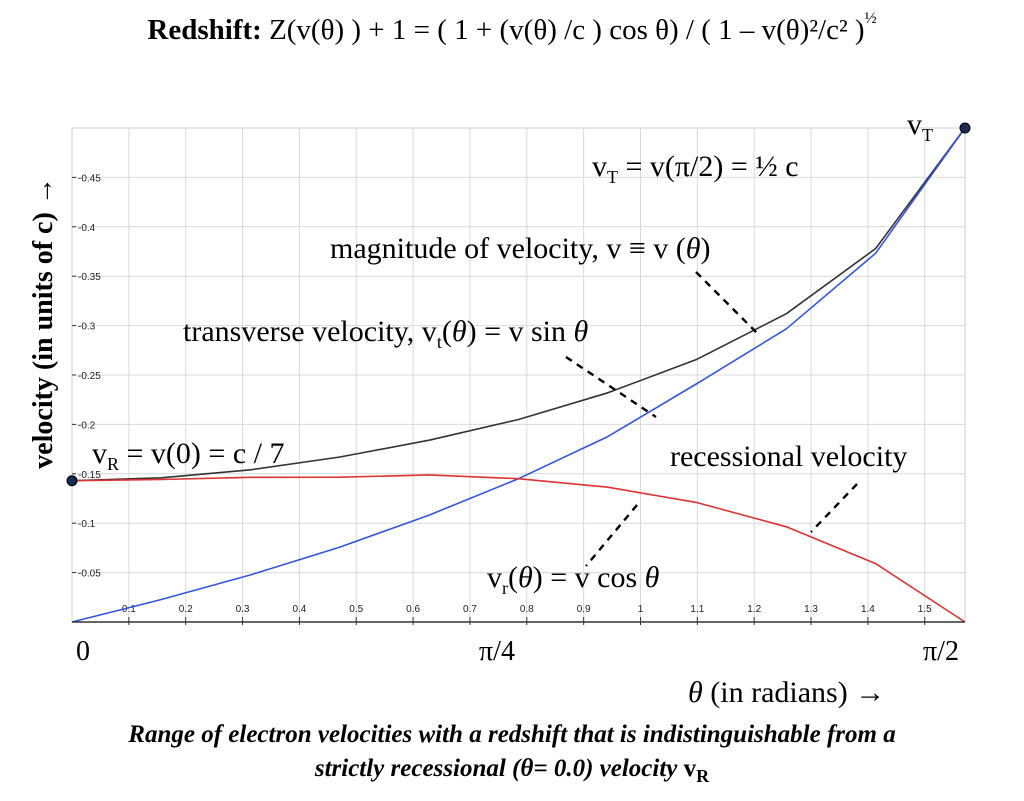  I want to click on vr-equation: vr(θ) = v cos θ, so click(573, 579).